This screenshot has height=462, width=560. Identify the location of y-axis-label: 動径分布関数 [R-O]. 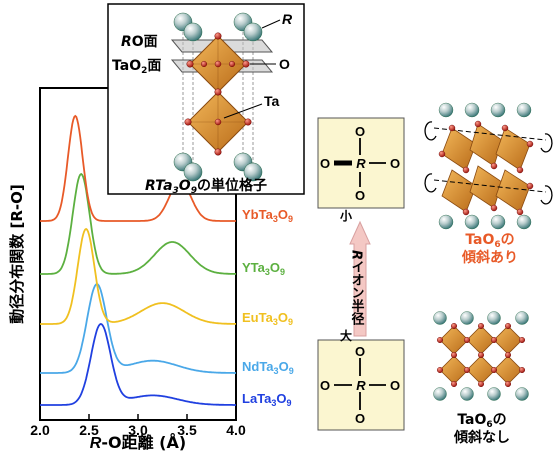
(17, 253).